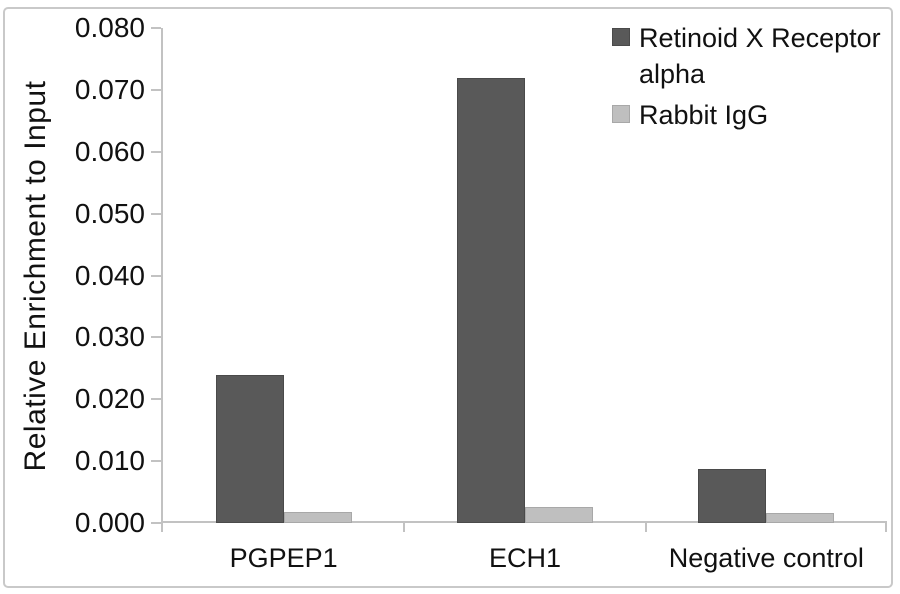 This screenshot has height=594, width=900. I want to click on y-tick-label: 0.000, so click(109, 522).